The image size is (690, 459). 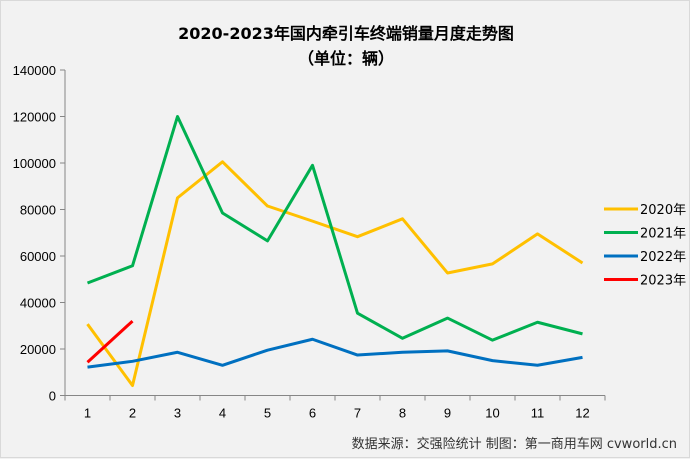 I want to click on y-tick-label: 120000, so click(x=34, y=117).